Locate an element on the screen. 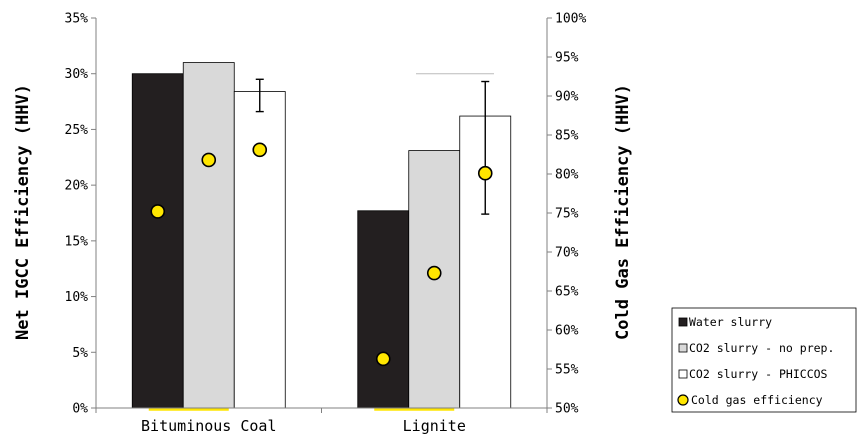  y-axis-title: Net IGCC Efficiency (HHV) is located at coordinates (23, 212).